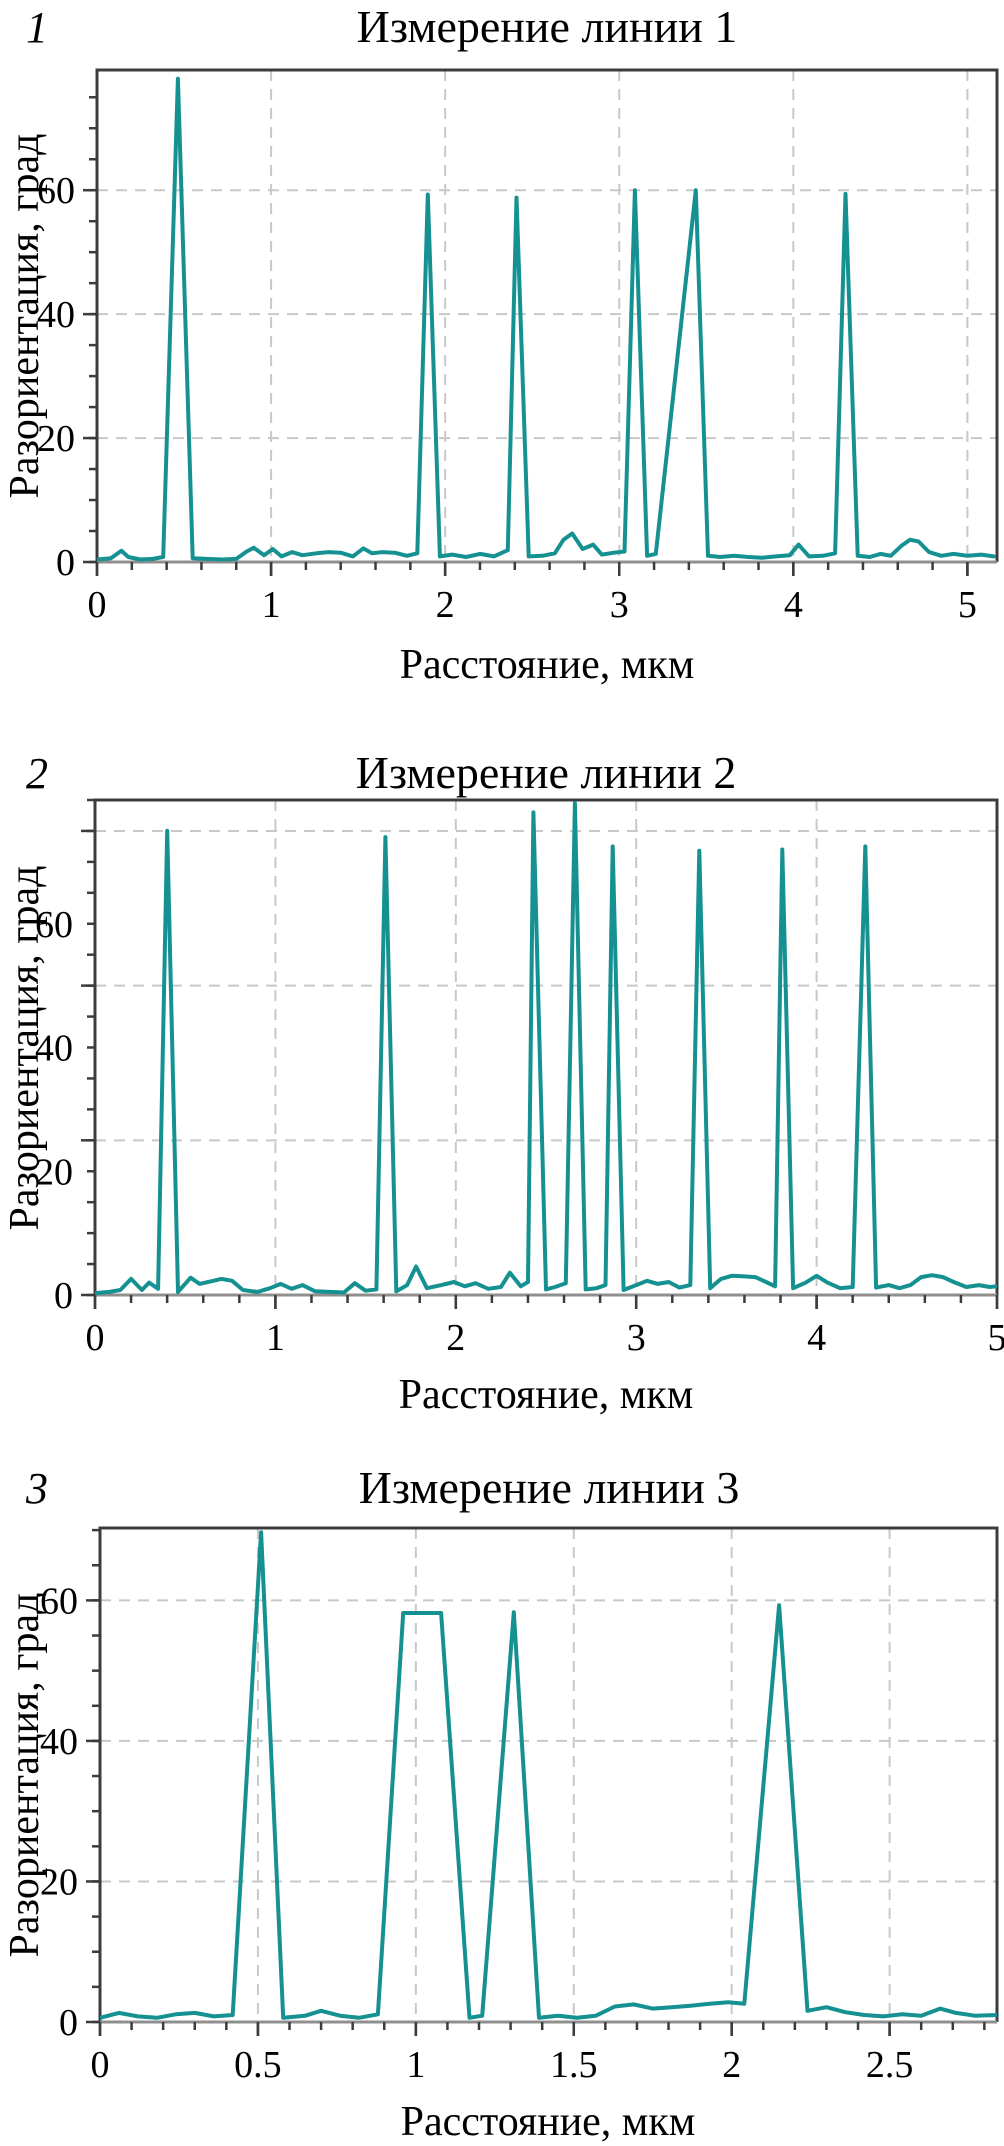  I want to click on chart-2-title: Измерение линии 2, so click(546, 772).